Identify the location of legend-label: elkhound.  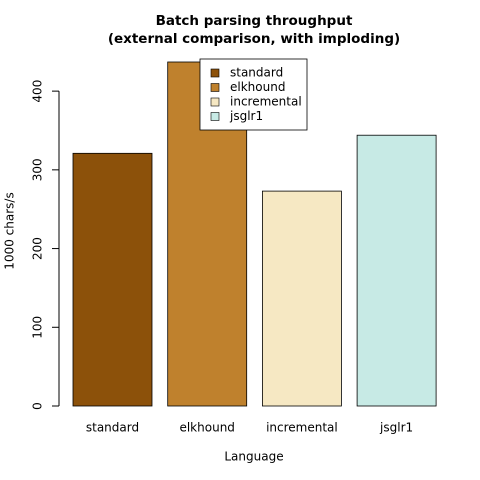
(257, 87).